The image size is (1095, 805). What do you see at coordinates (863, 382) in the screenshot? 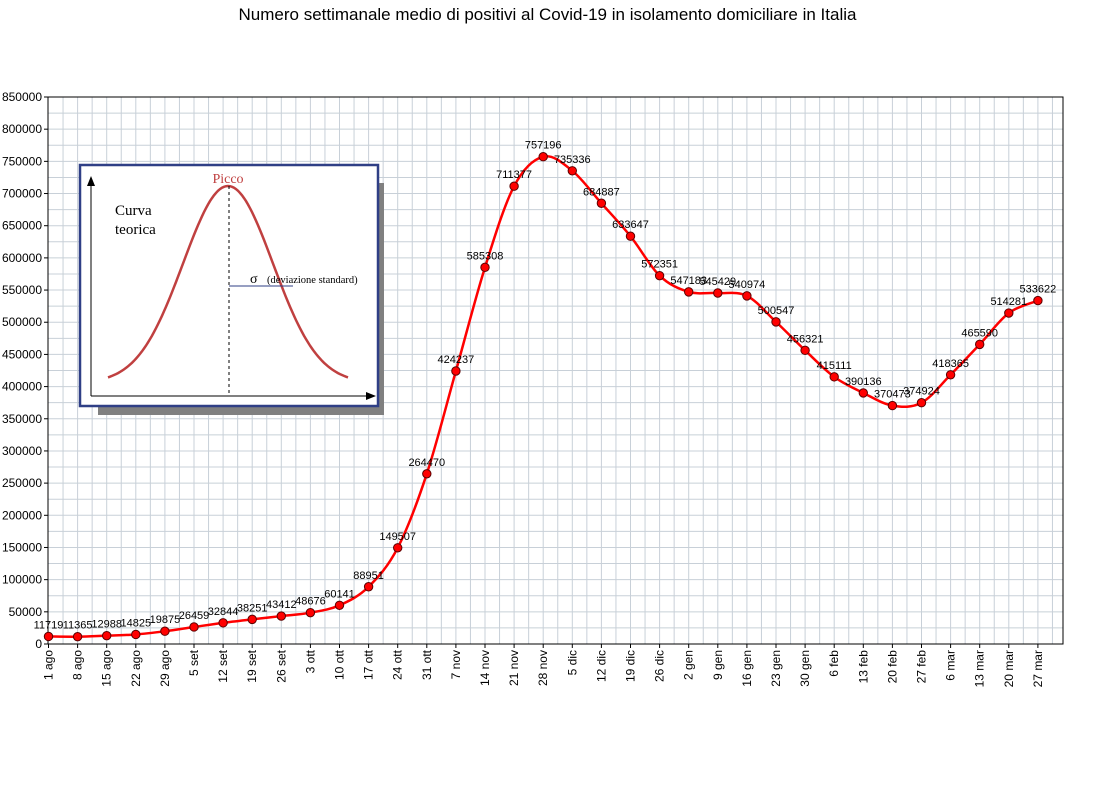
I see `data-label: 390136` at bounding box center [863, 382].